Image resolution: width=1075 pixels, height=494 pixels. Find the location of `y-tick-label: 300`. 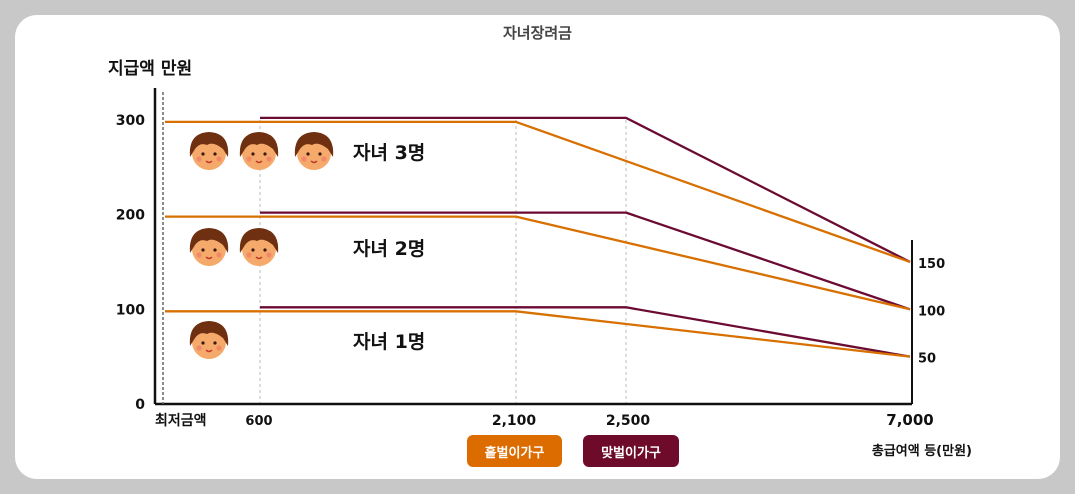

y-tick-label: 300 is located at coordinates (130, 121).